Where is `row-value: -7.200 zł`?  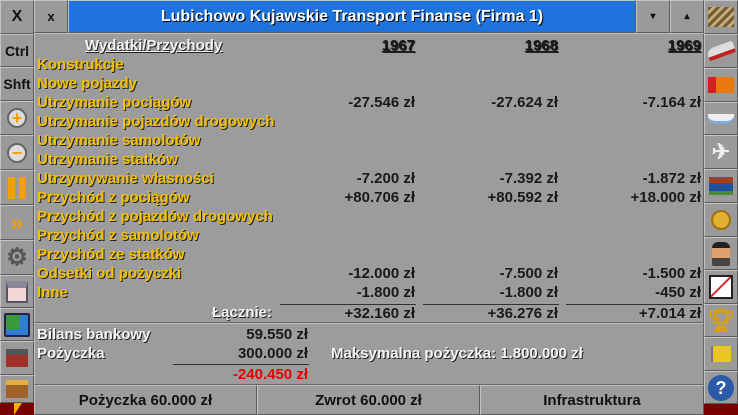 row-value: -7.200 zł is located at coordinates (385, 178).